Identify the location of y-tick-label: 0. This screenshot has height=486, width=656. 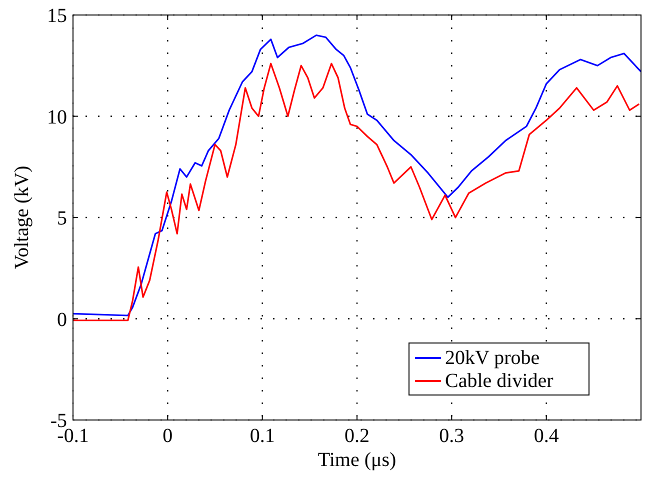
(62, 319).